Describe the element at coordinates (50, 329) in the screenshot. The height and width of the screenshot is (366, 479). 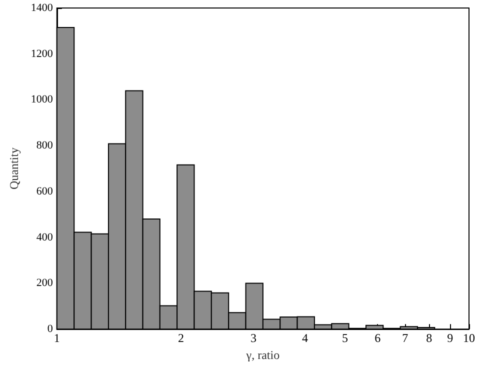
I see `y-tick-label: 0` at that location.